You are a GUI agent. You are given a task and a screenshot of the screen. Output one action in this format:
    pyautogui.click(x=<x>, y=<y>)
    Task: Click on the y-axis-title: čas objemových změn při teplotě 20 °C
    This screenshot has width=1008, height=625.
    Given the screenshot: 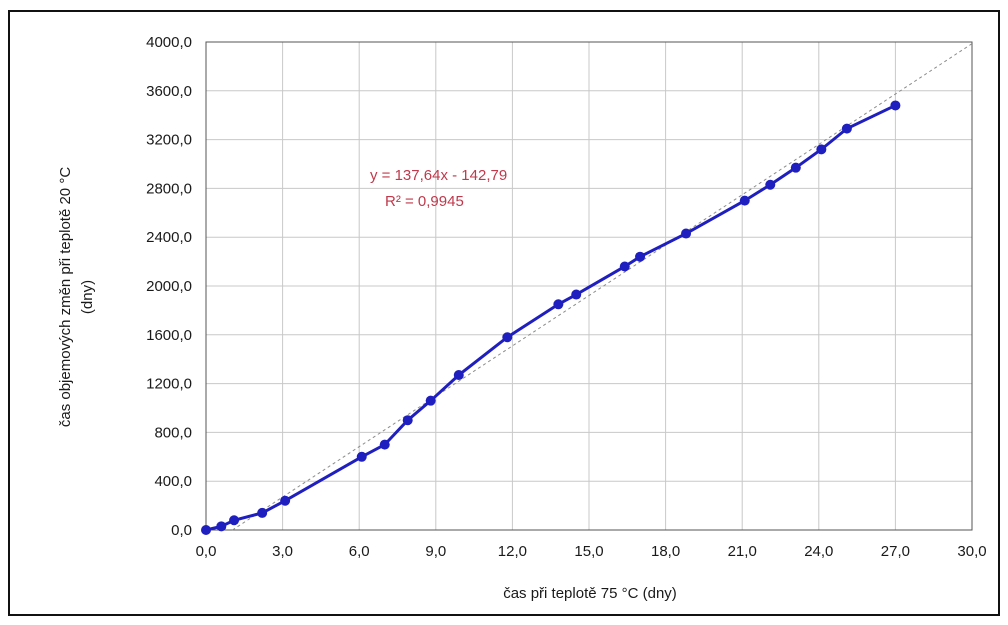 What is the action you would take?
    pyautogui.click(x=65, y=297)
    